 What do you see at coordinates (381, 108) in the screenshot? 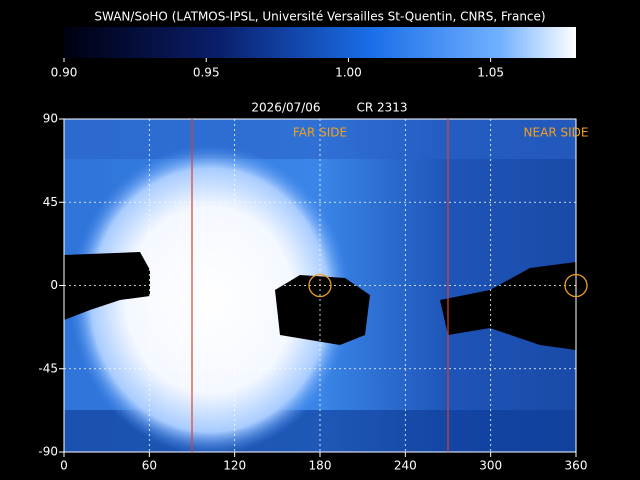
I see `rotation: CR 2313` at bounding box center [381, 108].